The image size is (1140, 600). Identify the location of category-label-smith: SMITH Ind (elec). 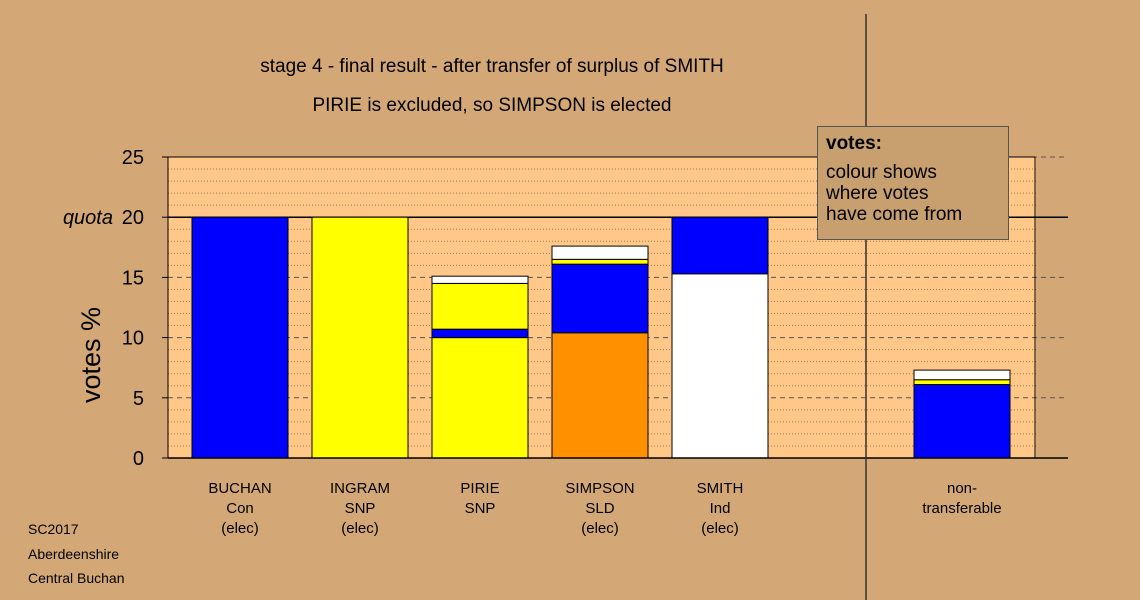
(720, 509).